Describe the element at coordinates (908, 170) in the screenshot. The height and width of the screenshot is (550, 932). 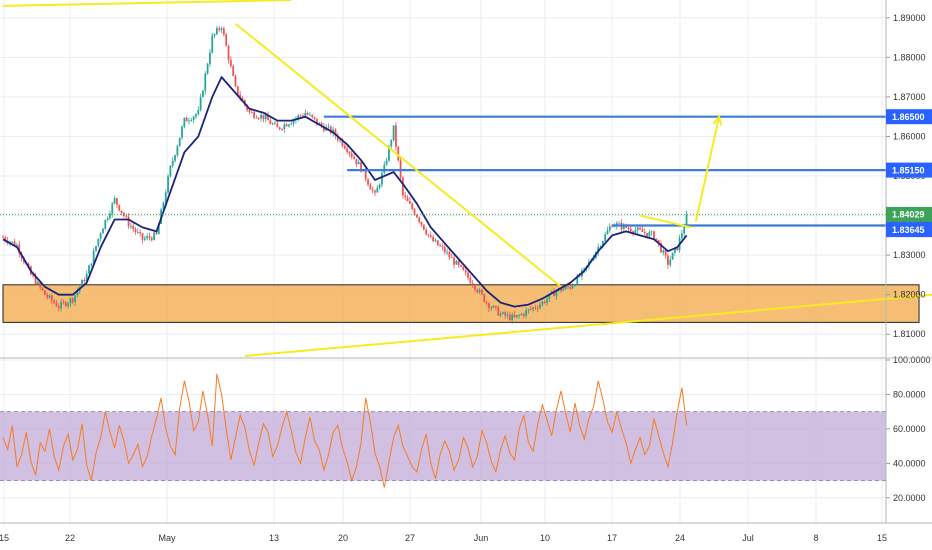
I see `svg-text: 1.85150` at that location.